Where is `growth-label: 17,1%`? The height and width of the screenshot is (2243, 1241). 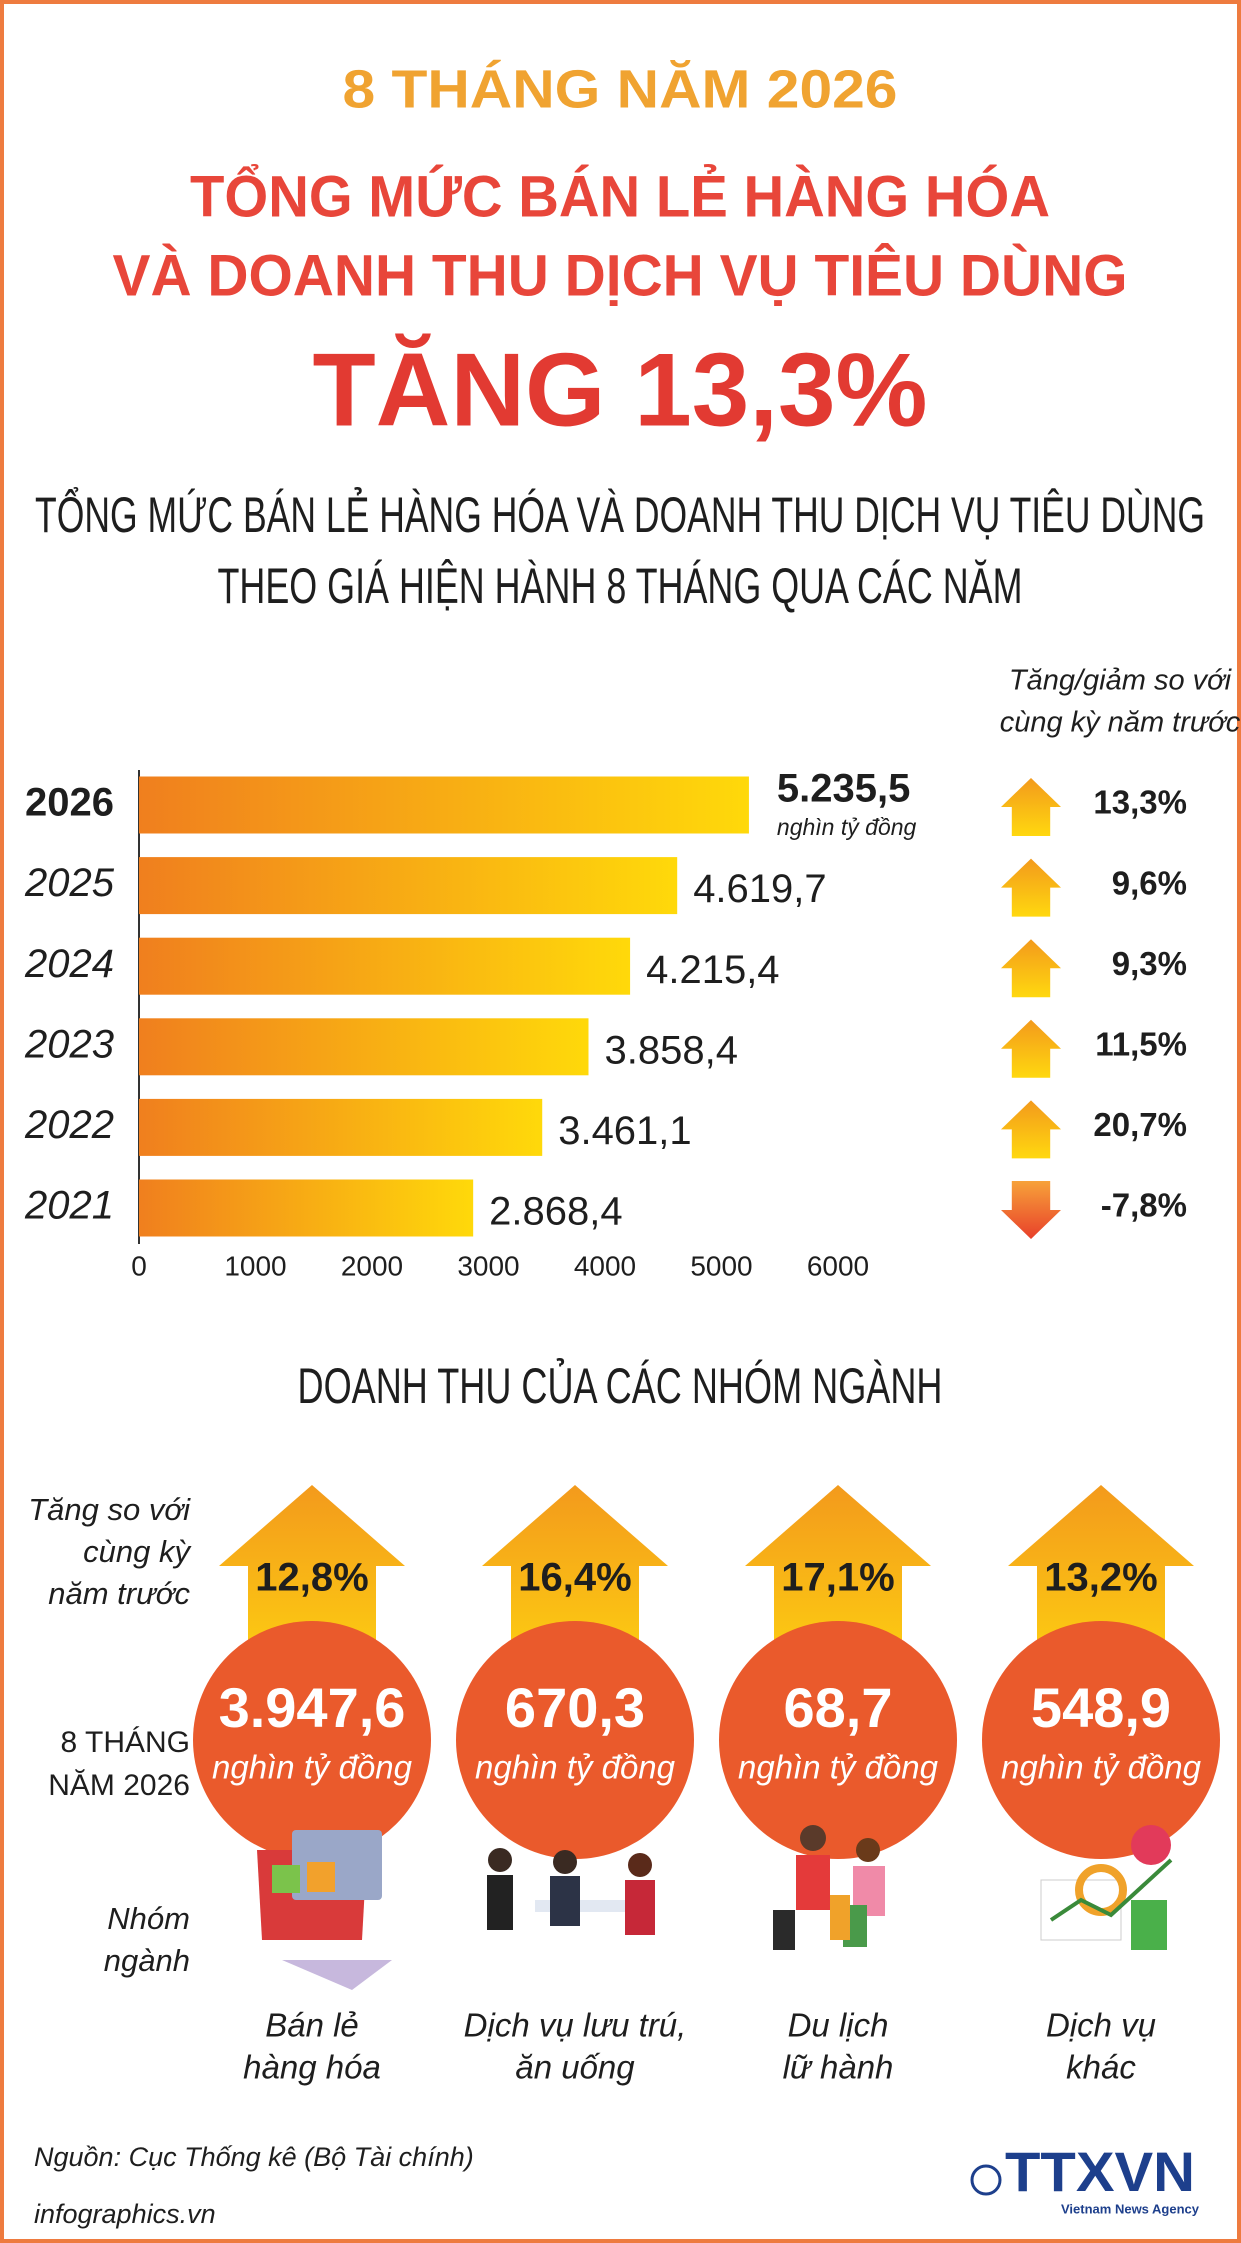
growth-label: 17,1% is located at coordinates (837, 1578).